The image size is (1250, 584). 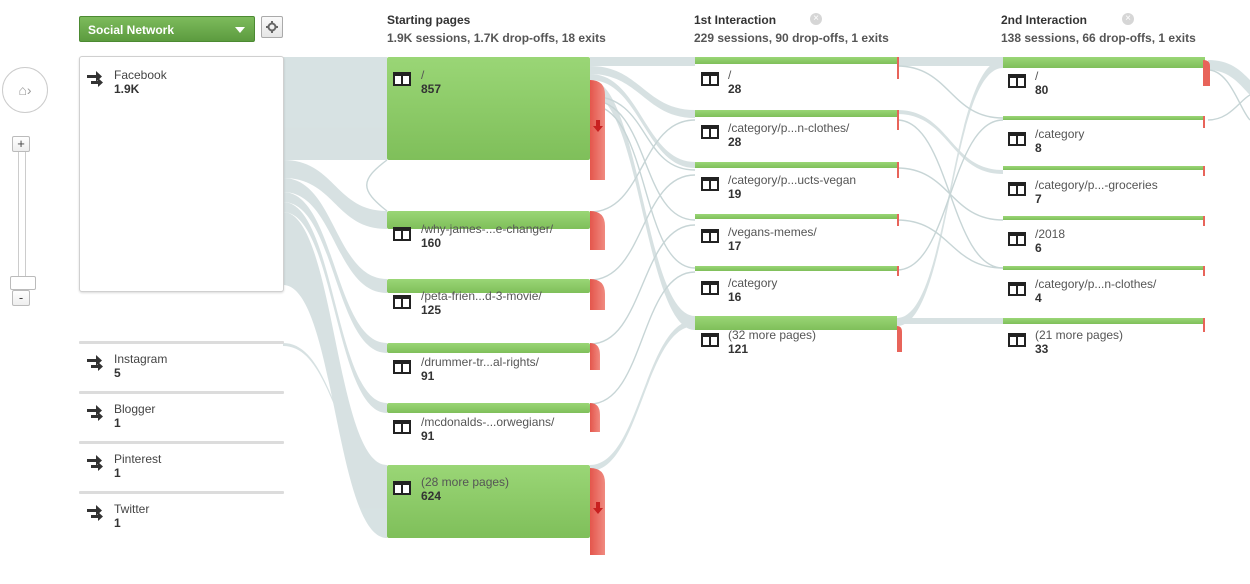 I want to click on page-count: 857, so click(x=431, y=89).